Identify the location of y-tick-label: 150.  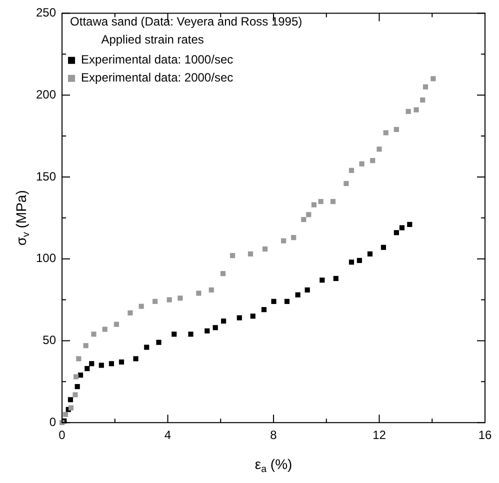
(46, 176).